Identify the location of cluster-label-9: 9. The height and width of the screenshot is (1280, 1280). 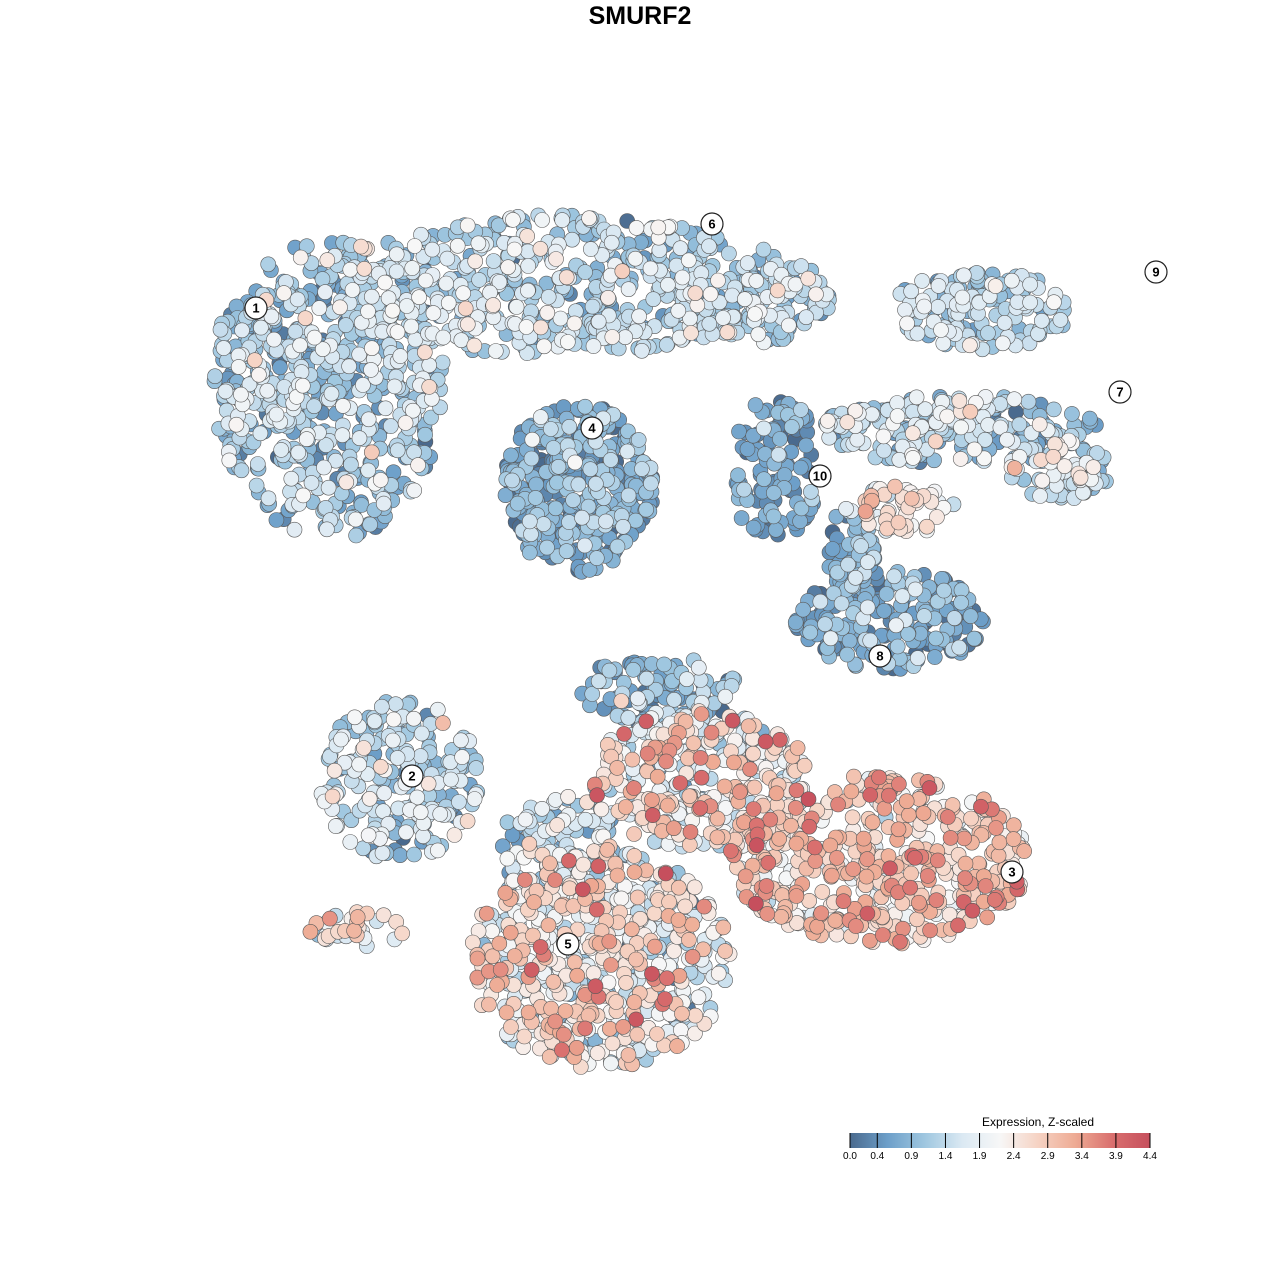
(1156, 272).